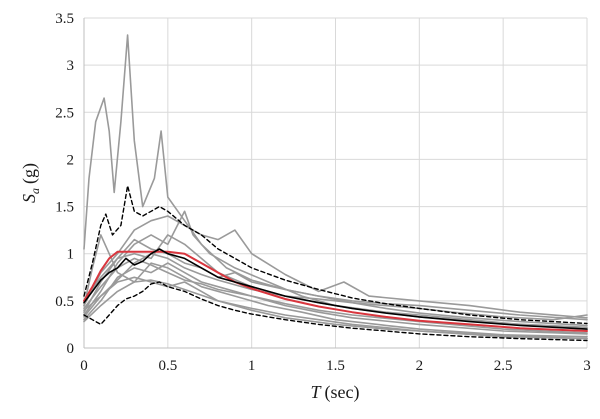 This screenshot has width=600, height=419. Describe the element at coordinates (64, 208) in the screenshot. I see `y-tick-label: 1.5` at that location.